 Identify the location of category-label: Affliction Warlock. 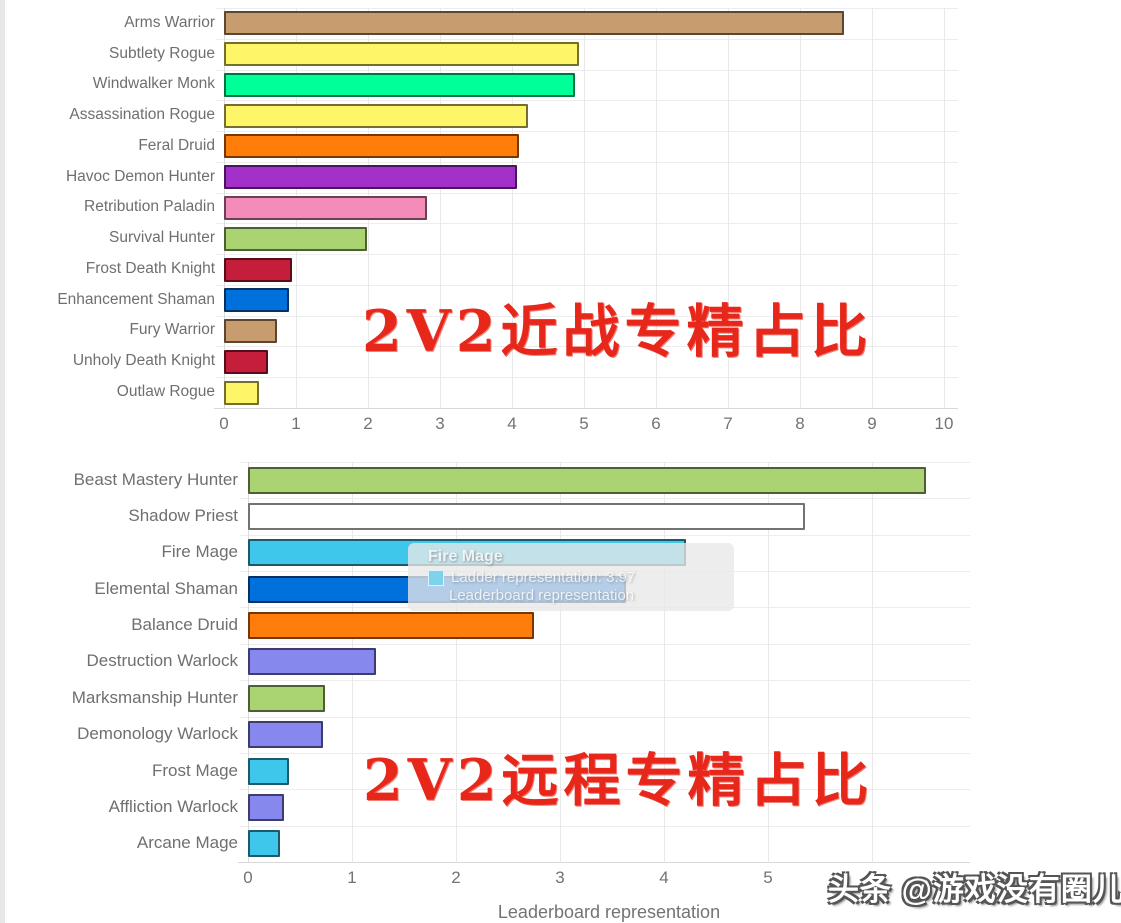
(173, 806).